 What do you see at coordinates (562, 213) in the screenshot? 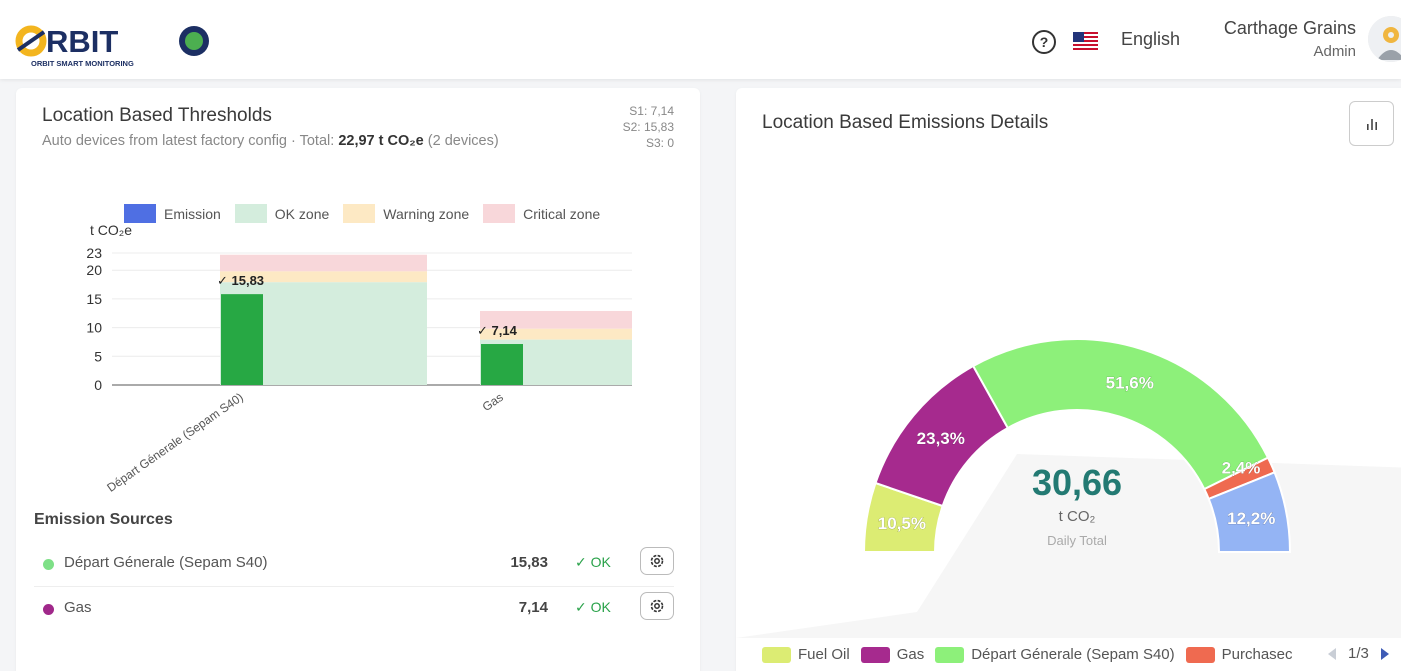
I see `legend-label: Critical zone` at bounding box center [562, 213].